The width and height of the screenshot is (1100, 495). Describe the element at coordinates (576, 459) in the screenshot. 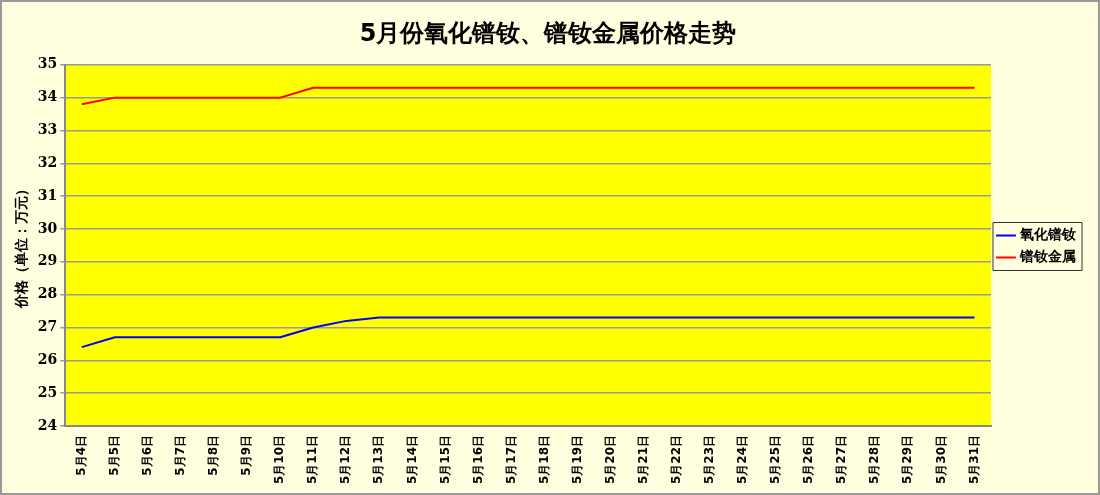

I see `x-tick-label: 5月19日` at that location.